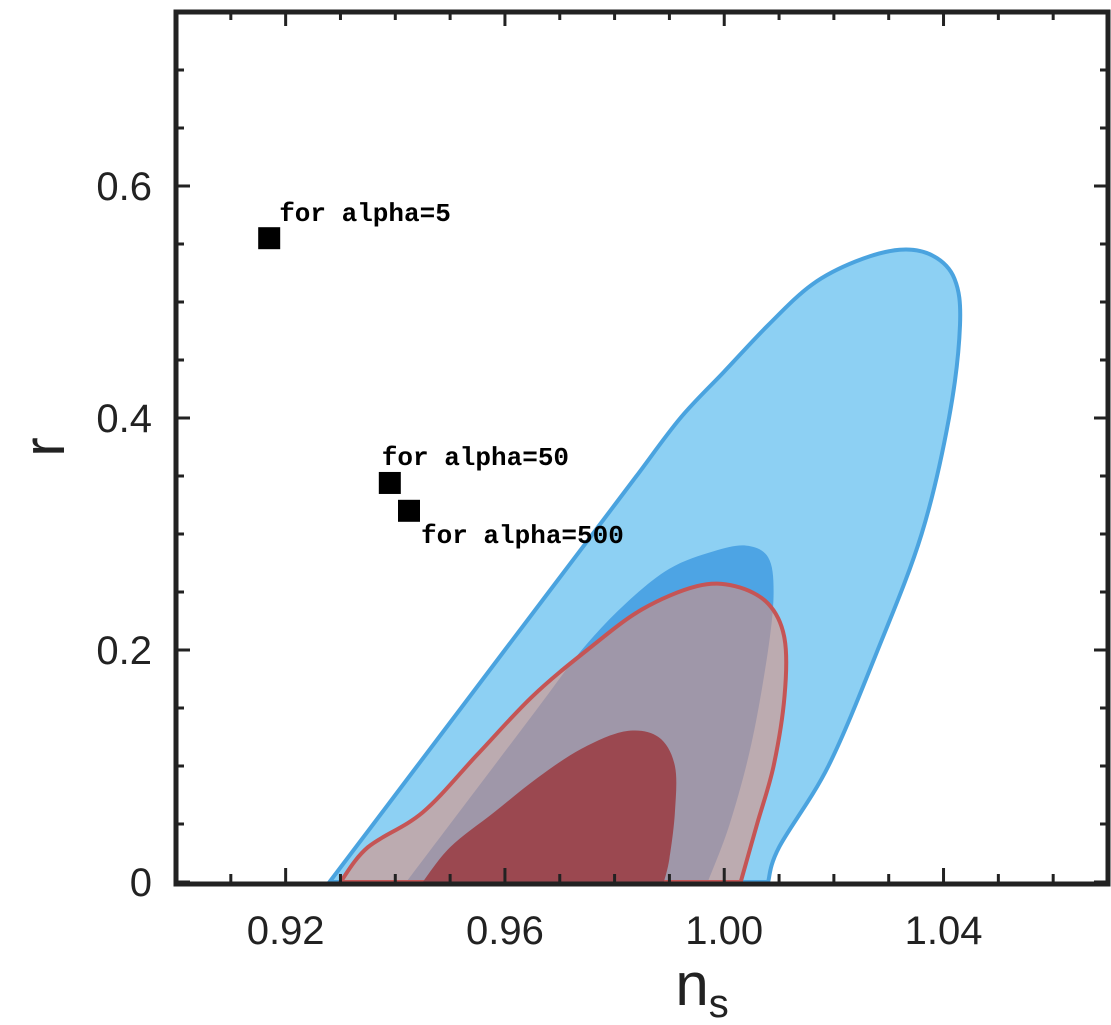 The image size is (1111, 1025). What do you see at coordinates (441, 375) in the screenshot?
I see `data-points: for alpha=5 for alpha=50 for alpha=500` at bounding box center [441, 375].